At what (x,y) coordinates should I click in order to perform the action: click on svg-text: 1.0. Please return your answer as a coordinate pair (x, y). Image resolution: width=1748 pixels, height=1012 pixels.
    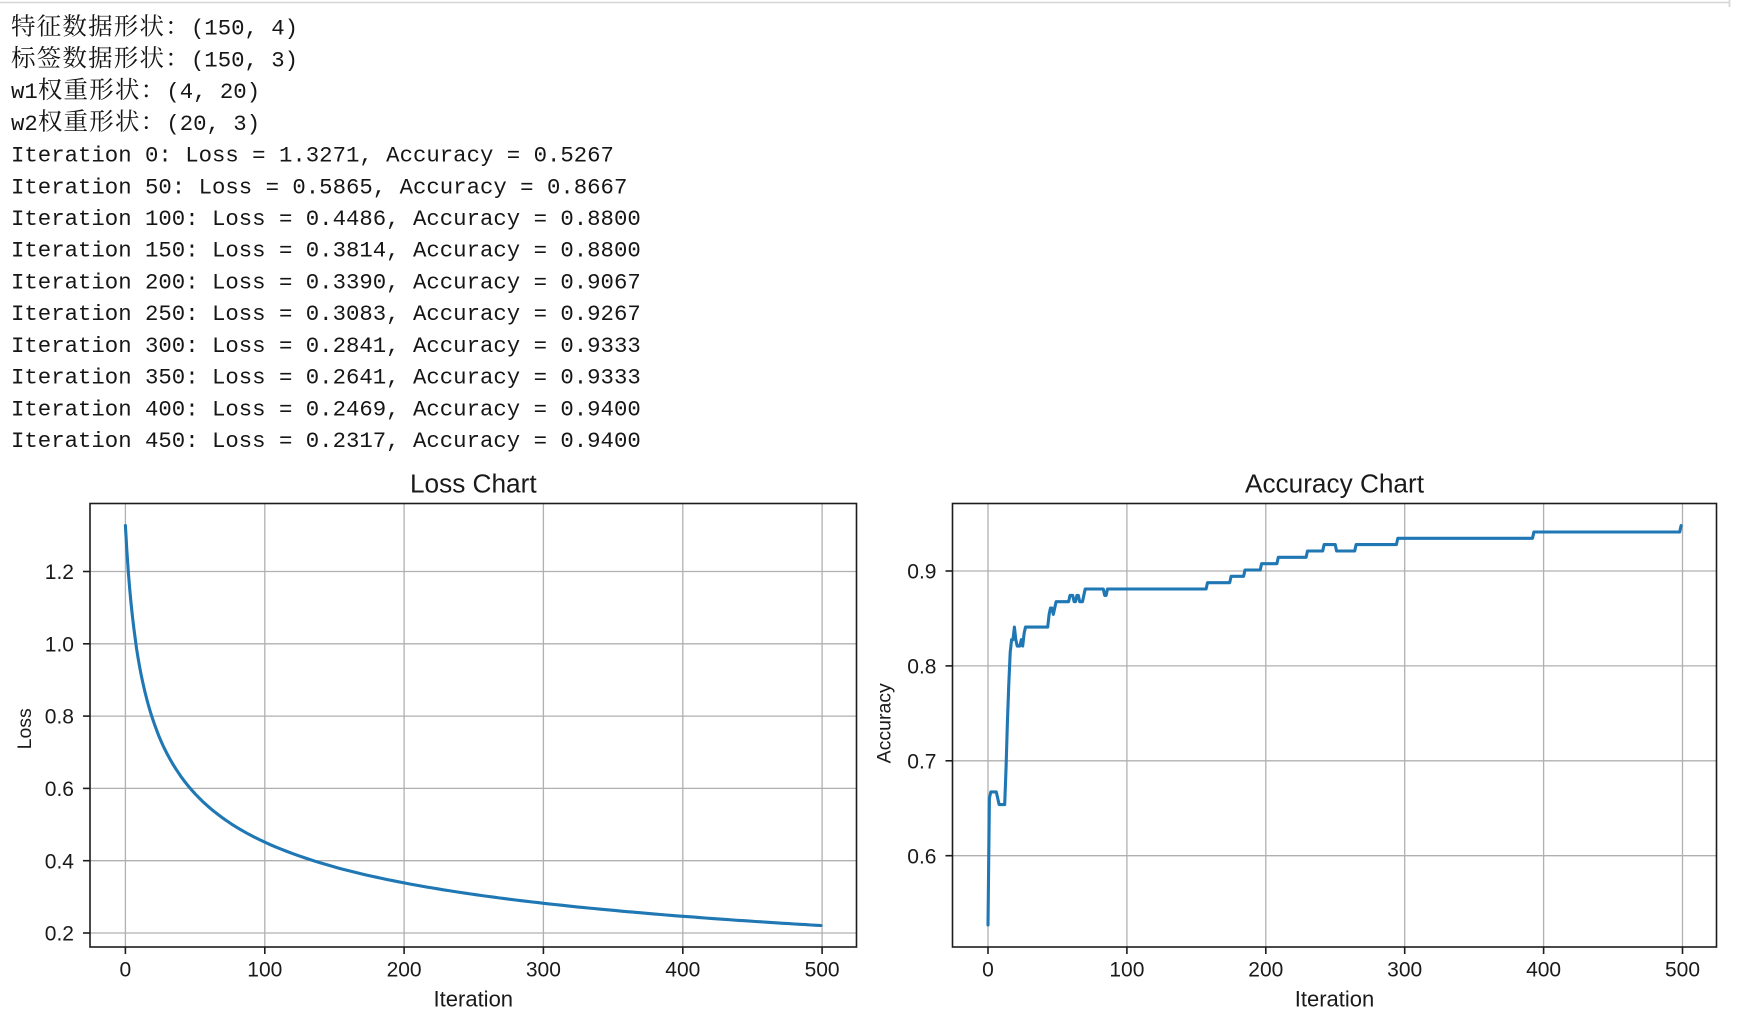
    Looking at the image, I should click on (59, 644).